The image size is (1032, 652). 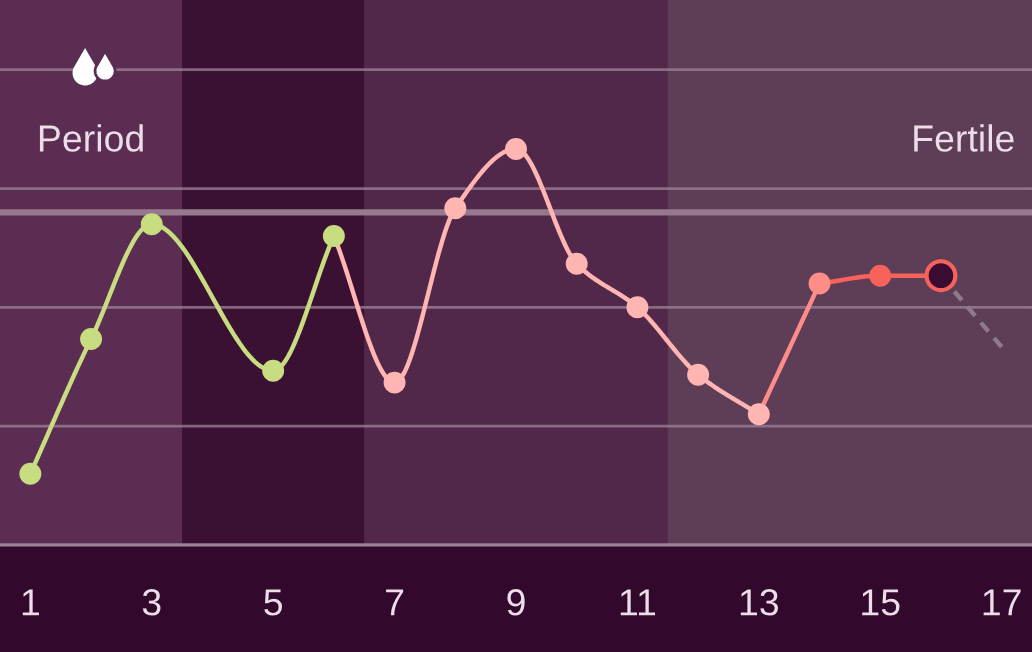 I want to click on x-tick-label: 11, so click(x=638, y=602).